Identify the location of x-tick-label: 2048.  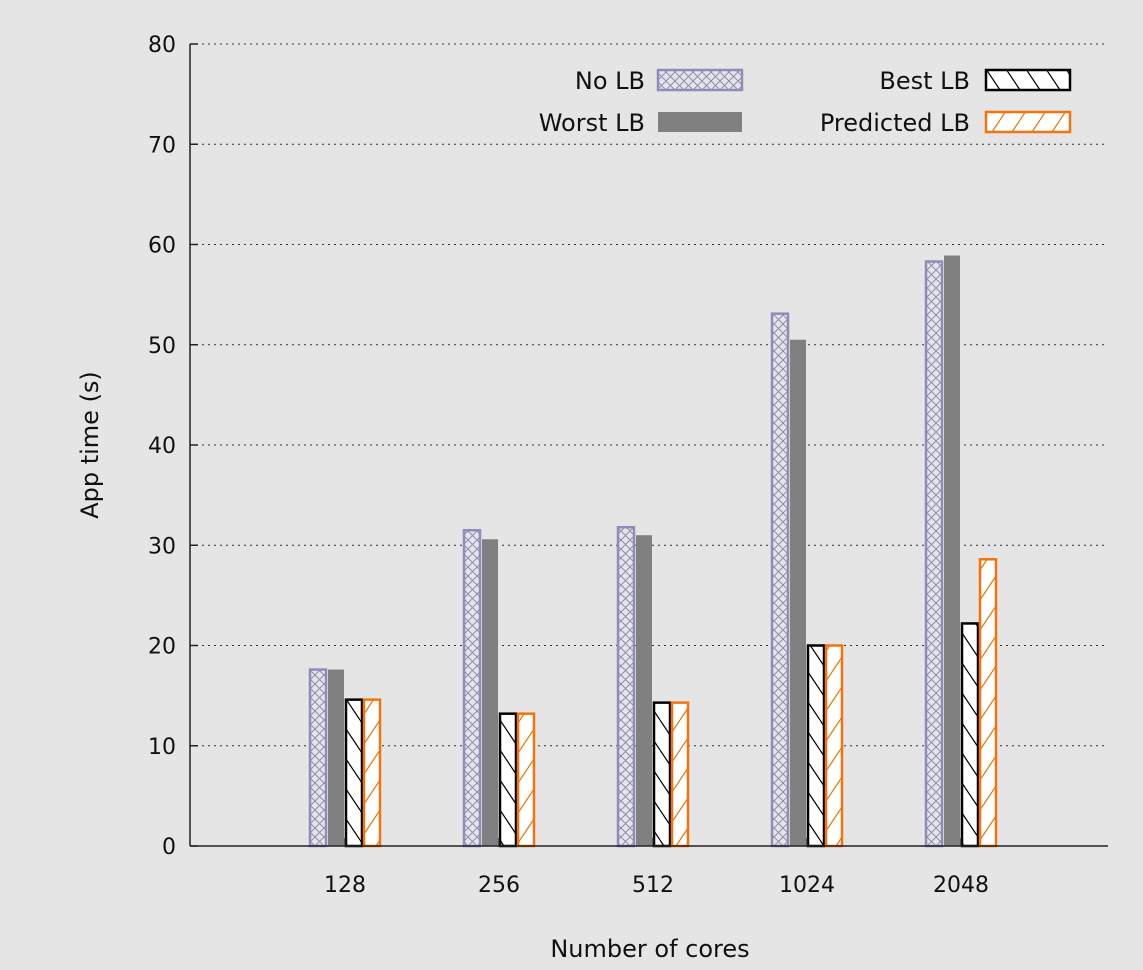
(961, 885).